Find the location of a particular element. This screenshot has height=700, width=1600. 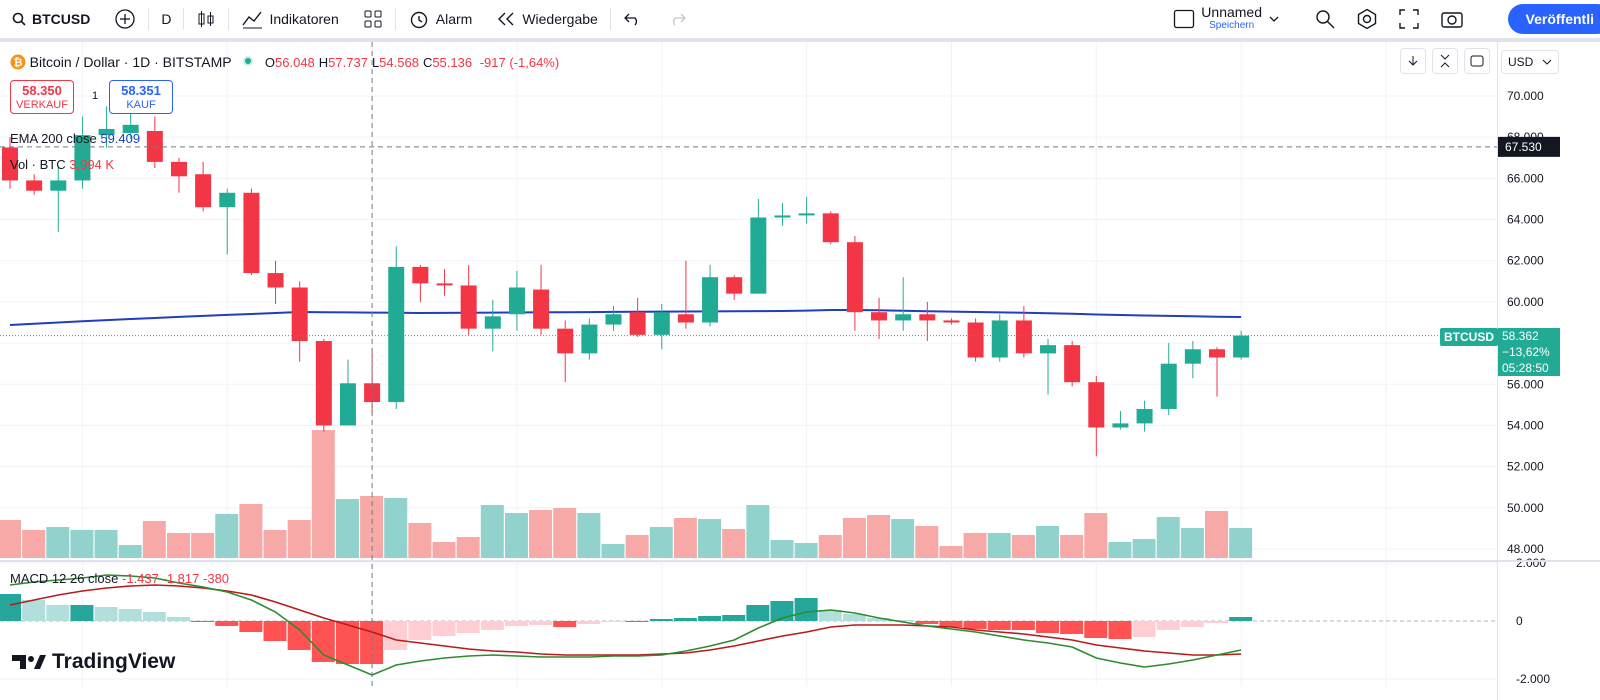

publish-button: Veröffentli is located at coordinates (1553, 19).